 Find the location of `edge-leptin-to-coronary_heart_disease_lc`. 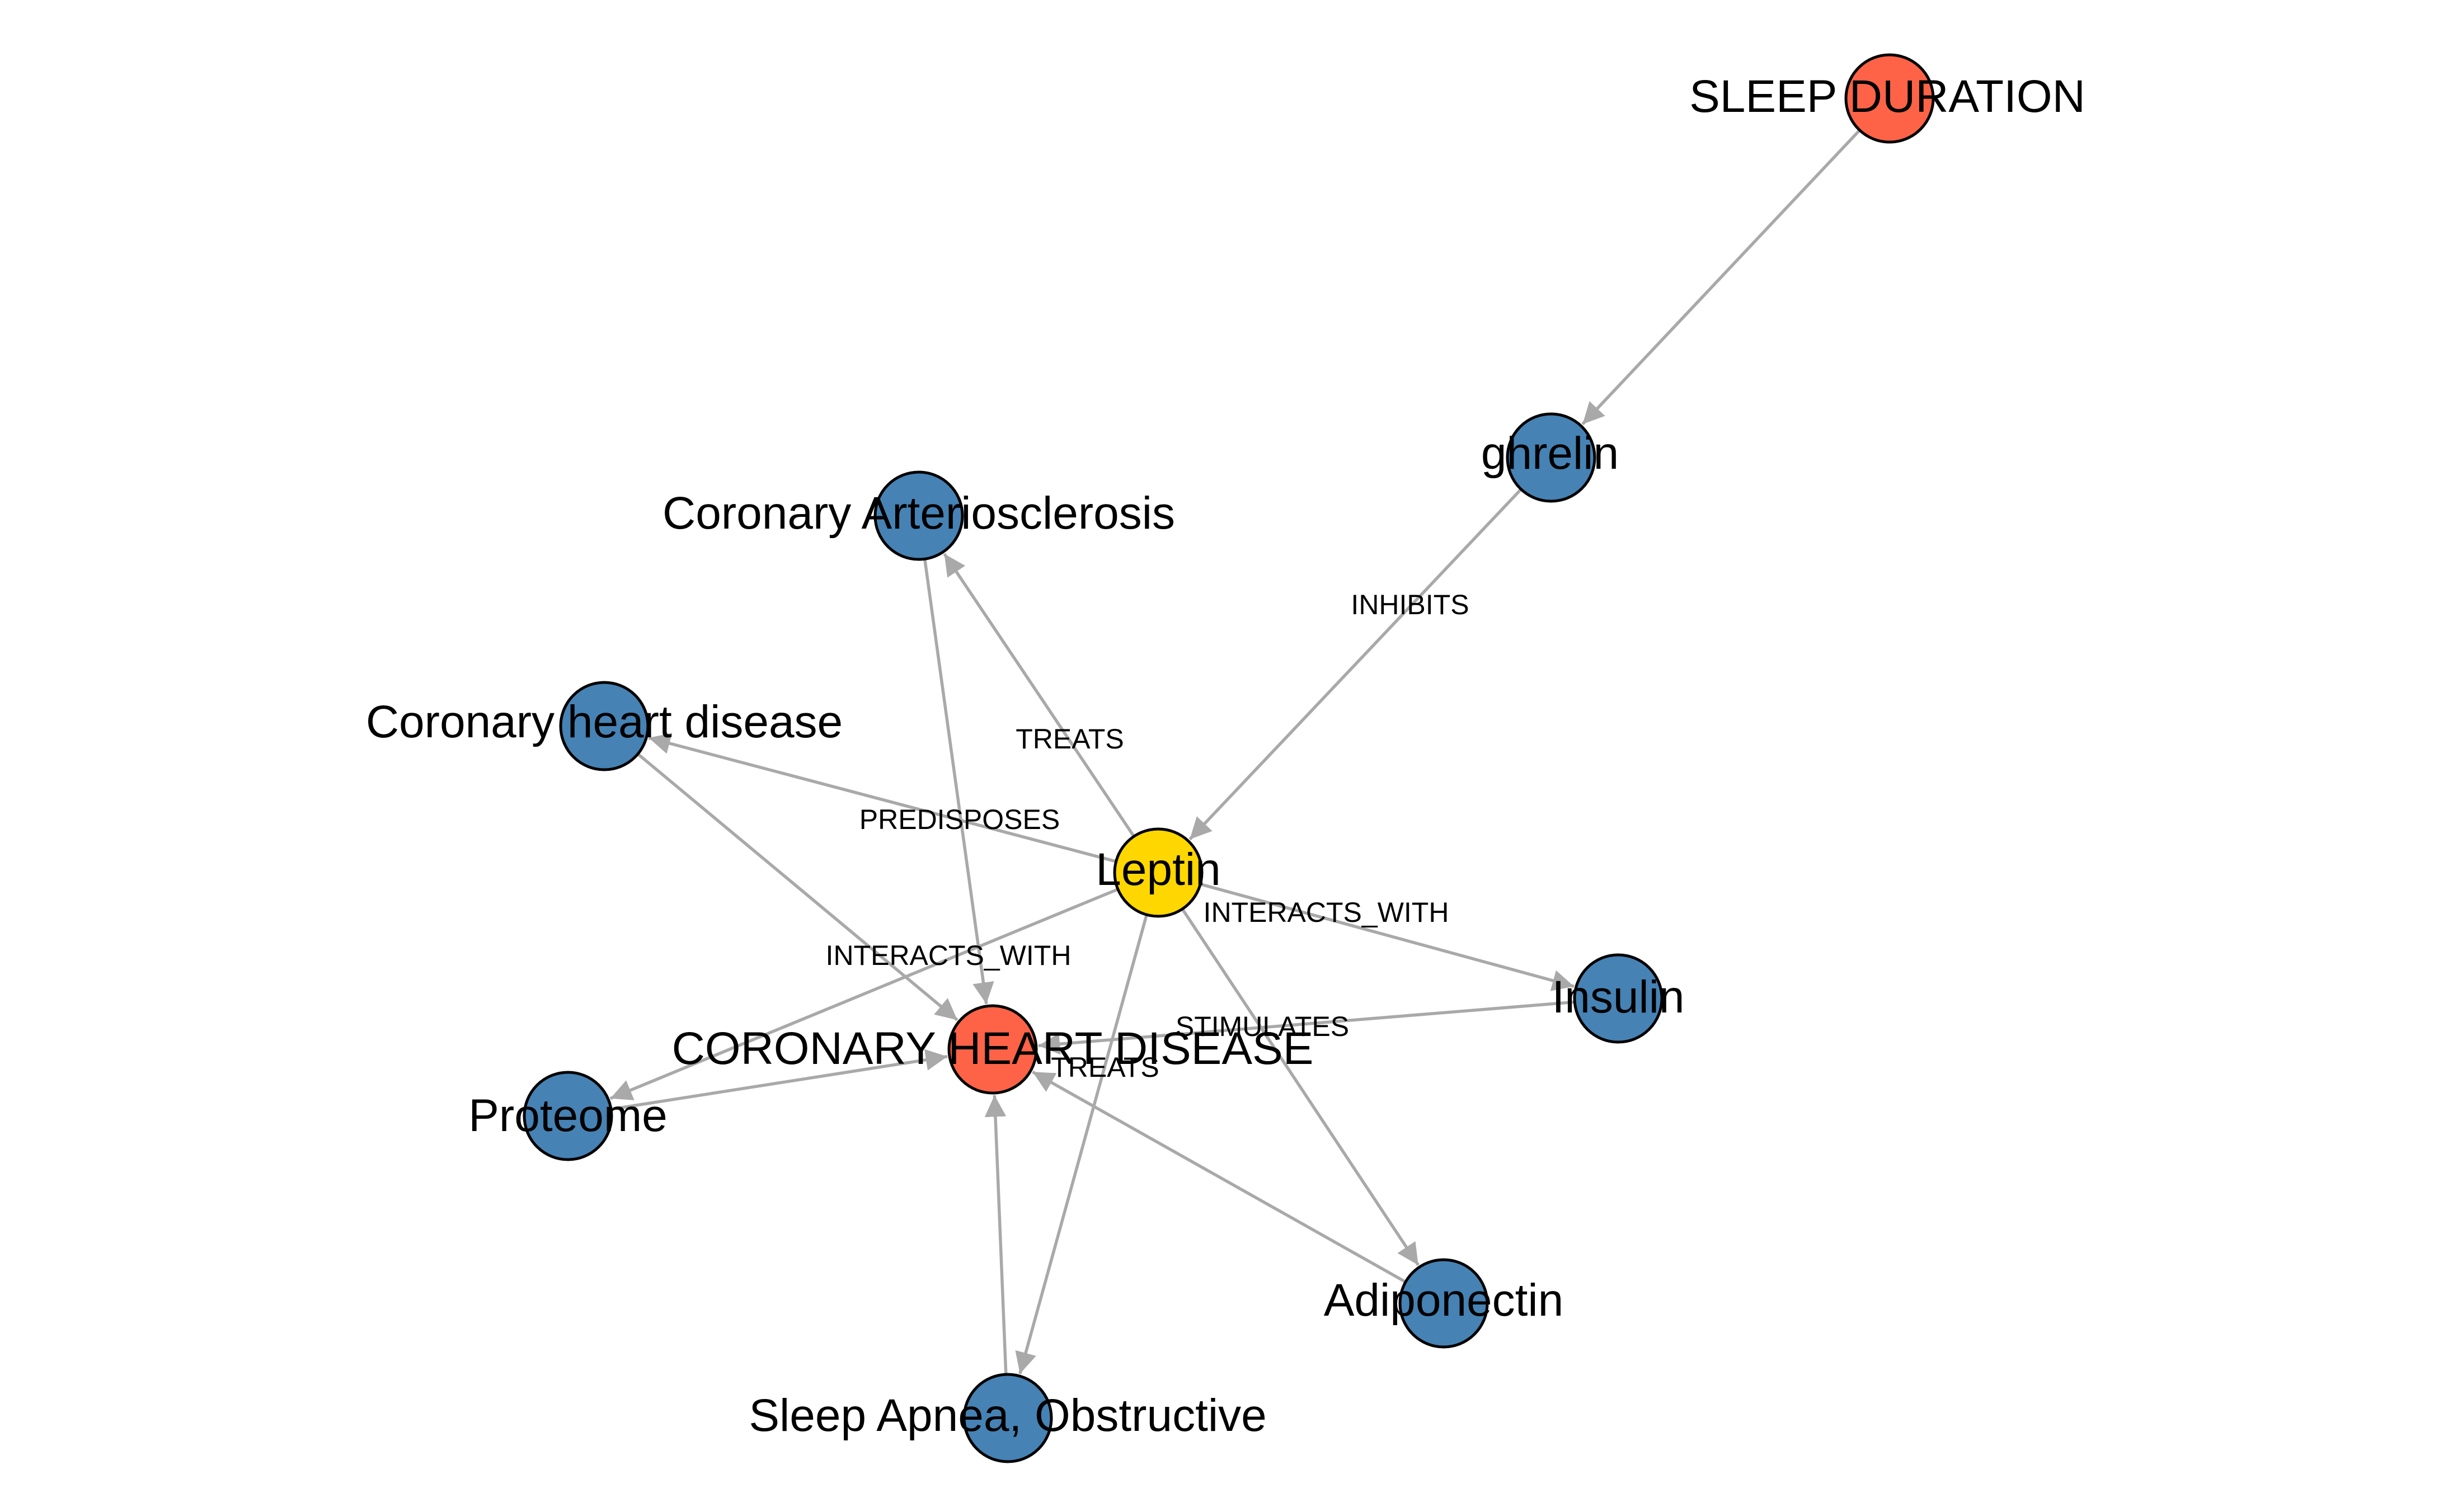

edge-leptin-to-coronary_heart_disease_lc is located at coordinates (882, 798).